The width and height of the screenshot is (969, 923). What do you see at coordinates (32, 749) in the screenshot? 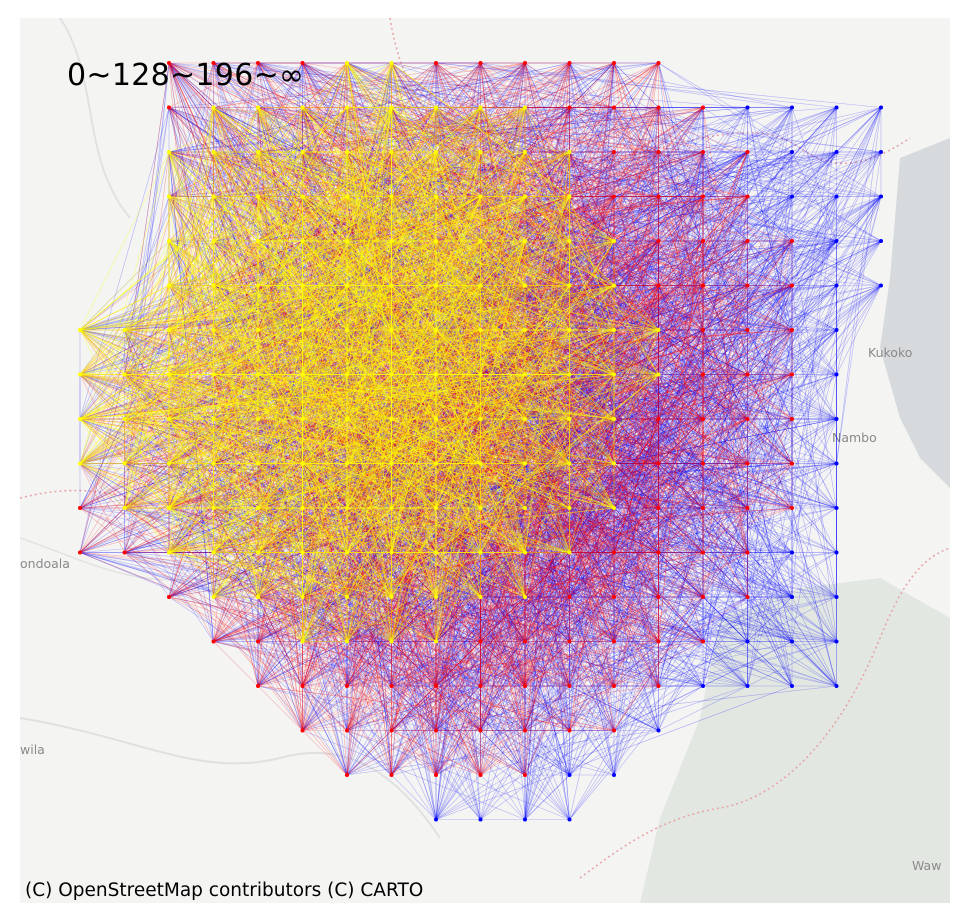
I see `place-label: wila` at bounding box center [32, 749].